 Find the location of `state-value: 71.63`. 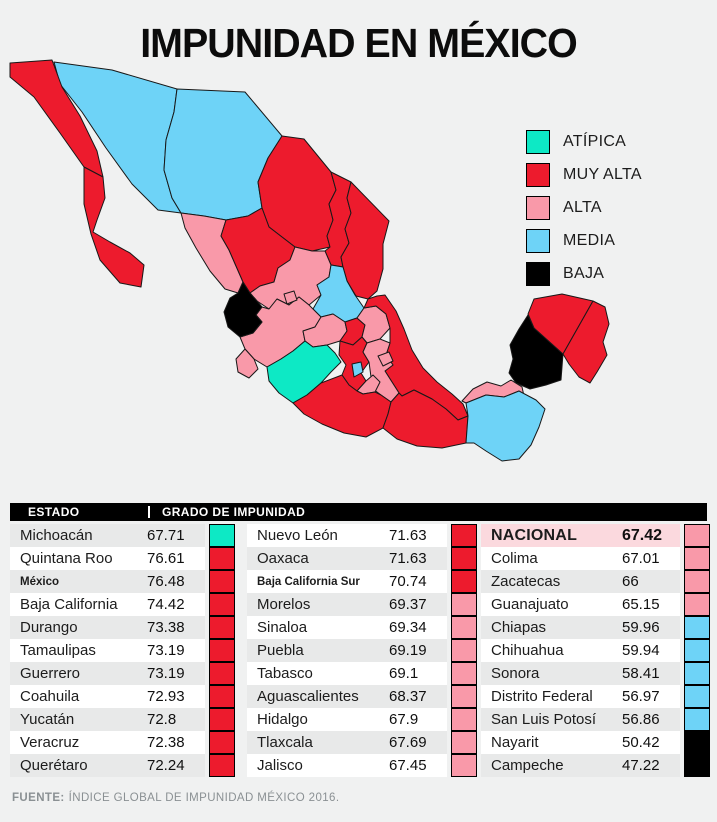

state-value: 71.63 is located at coordinates (408, 558).